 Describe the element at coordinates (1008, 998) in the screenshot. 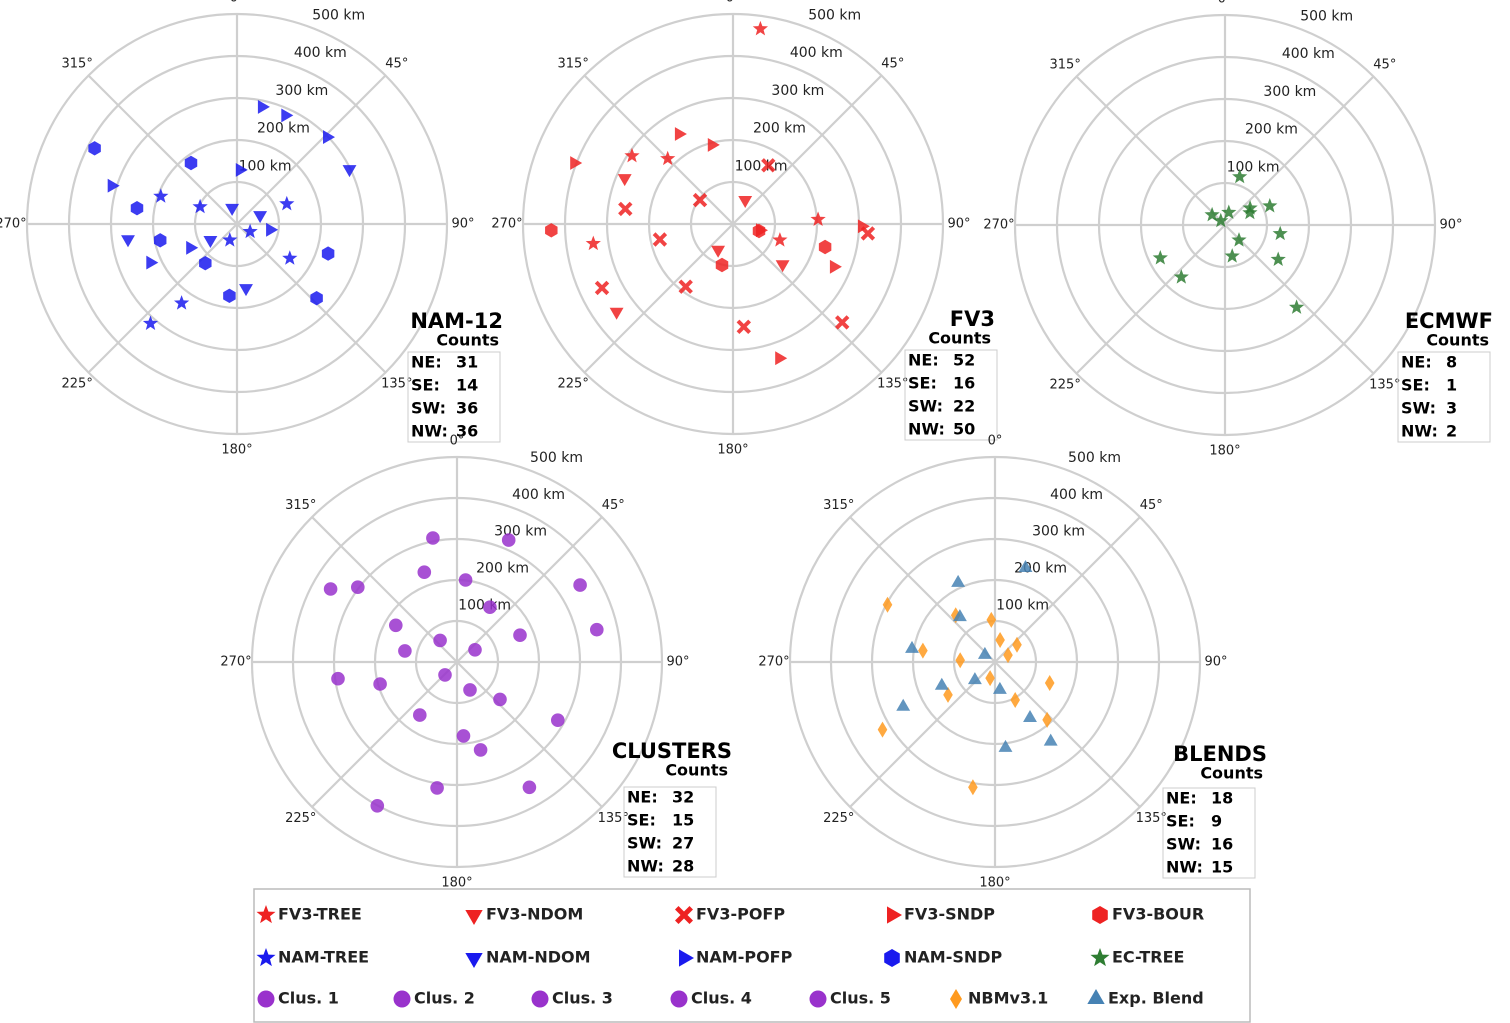

I see `legend-label: NBMv3.1` at that location.